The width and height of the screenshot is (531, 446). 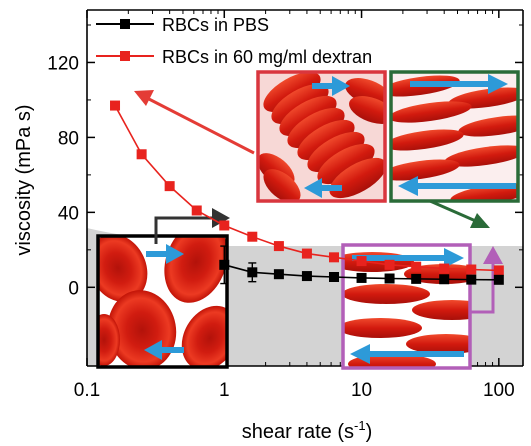 I want to click on x-tick-label: 100, so click(x=499, y=390).